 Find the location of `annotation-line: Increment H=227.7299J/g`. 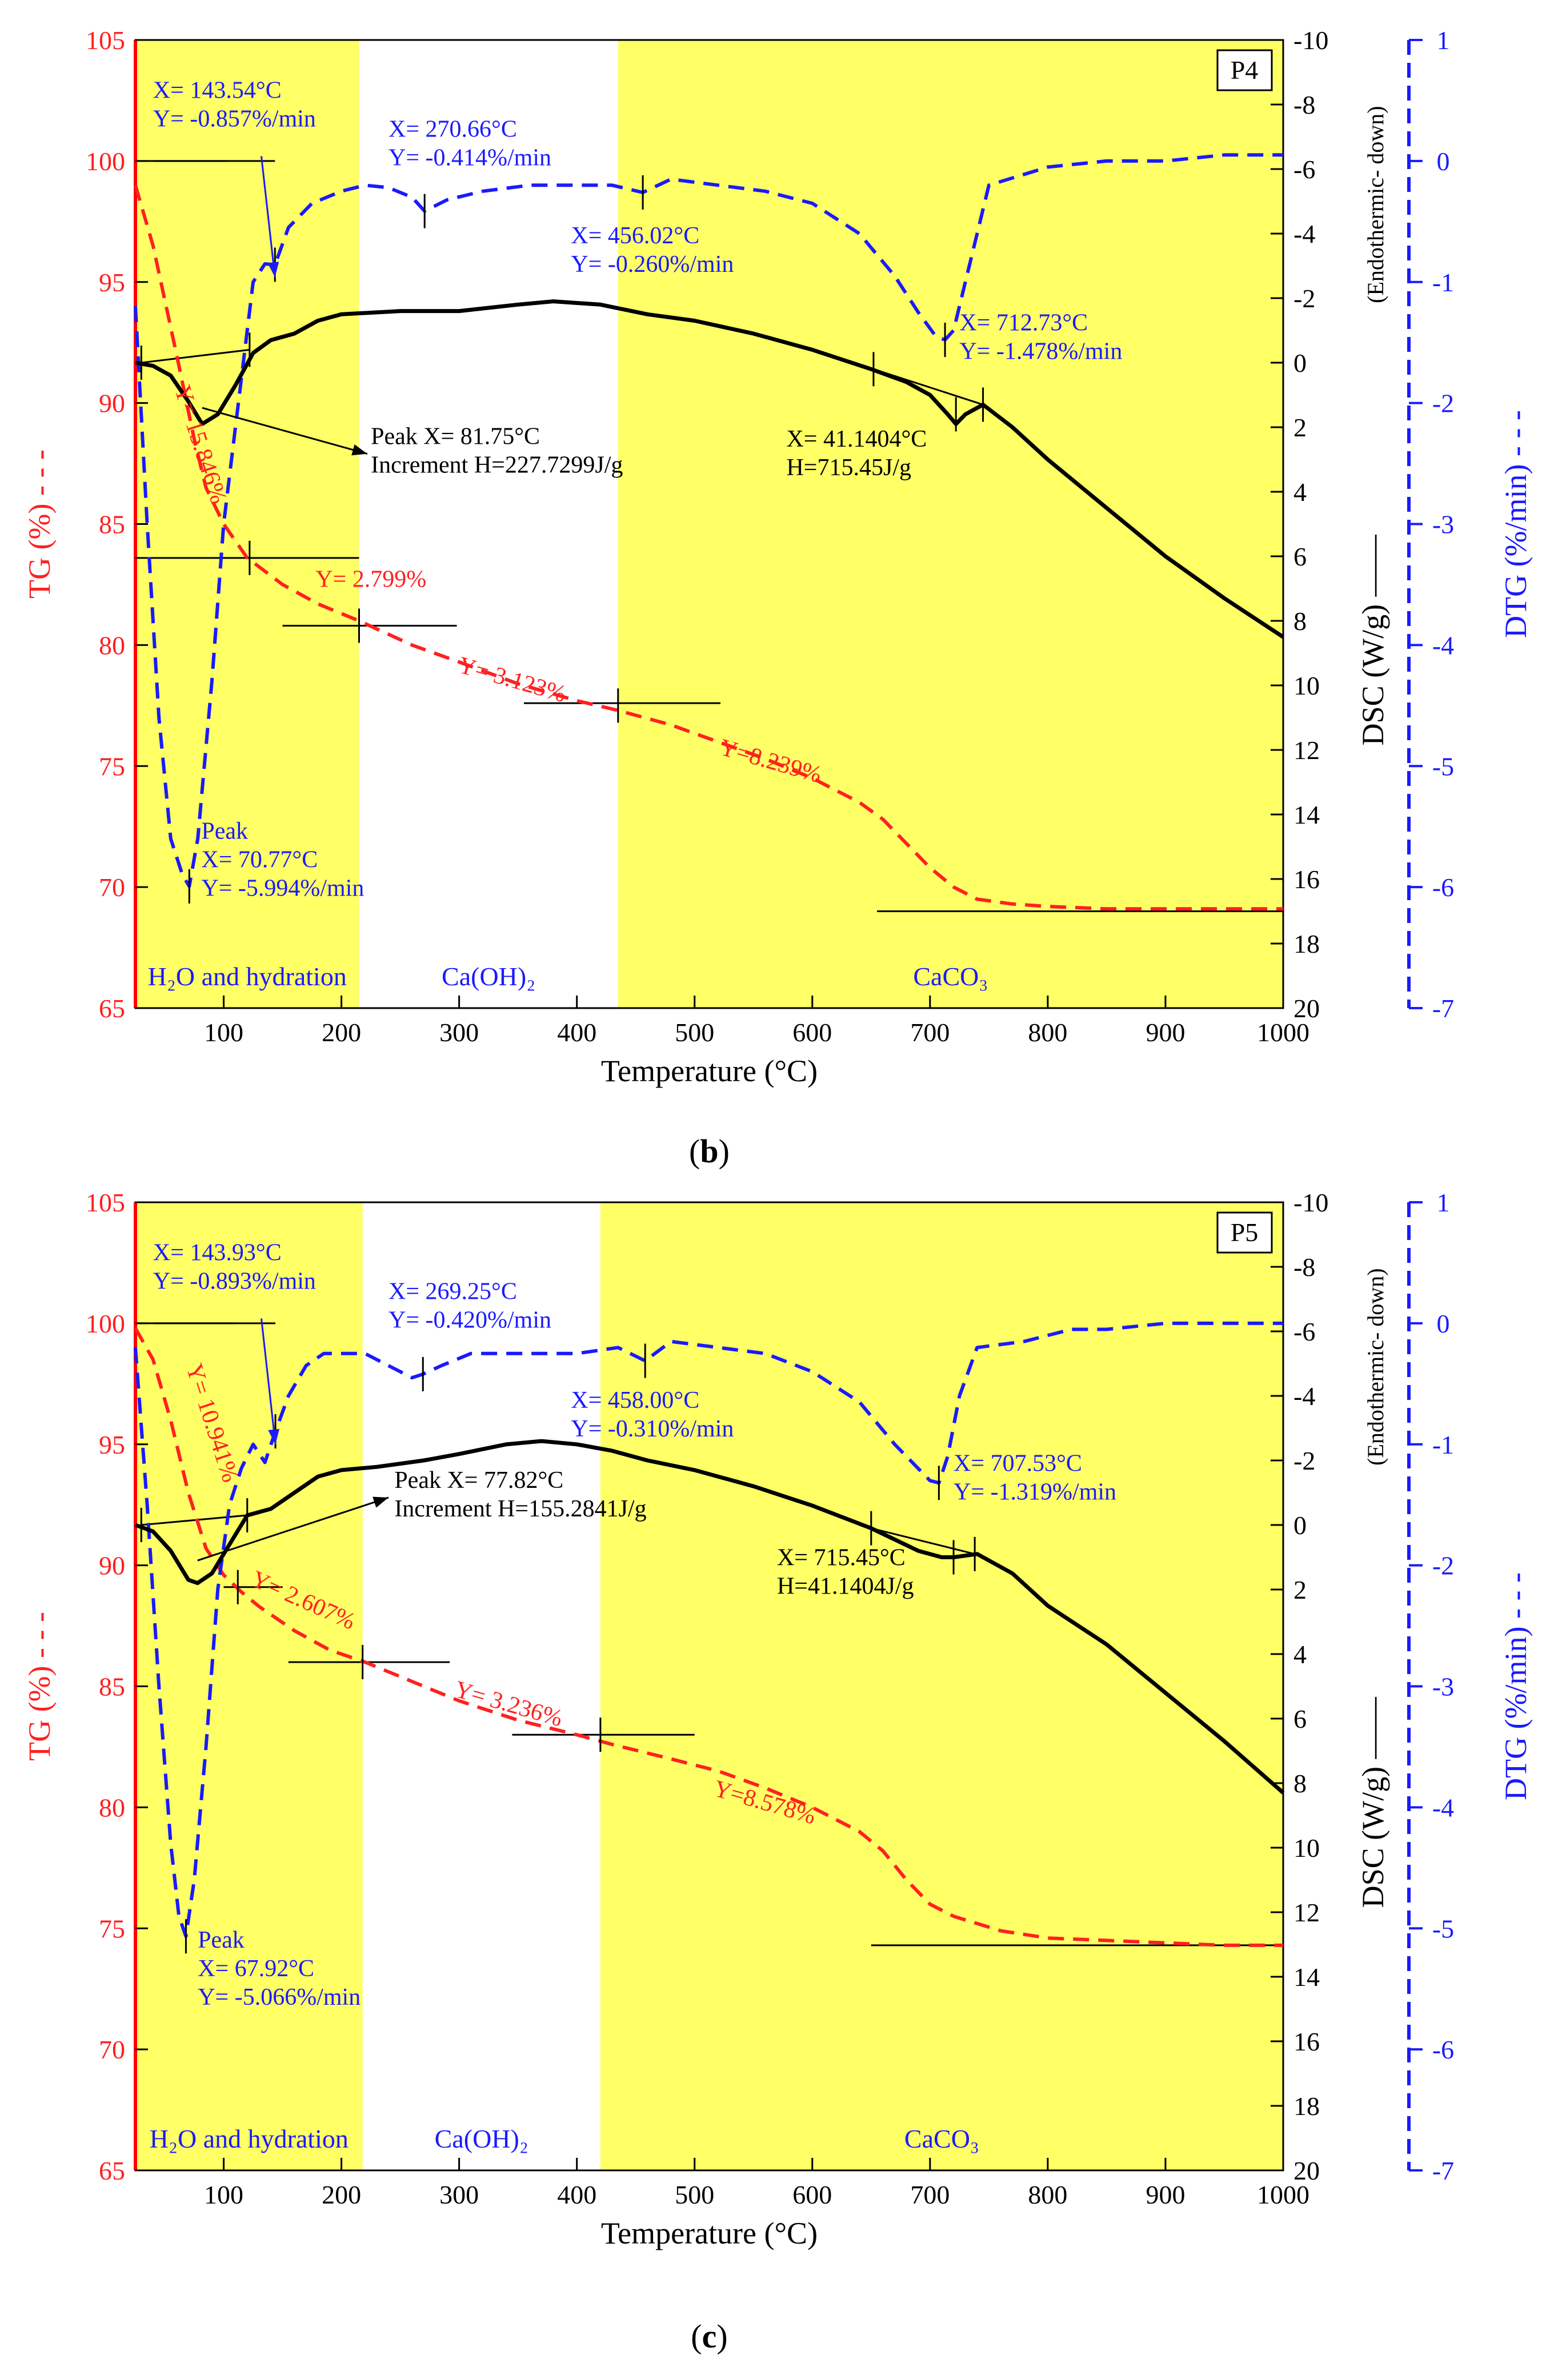

annotation-line: Increment H=227.7299J/g is located at coordinates (497, 465).